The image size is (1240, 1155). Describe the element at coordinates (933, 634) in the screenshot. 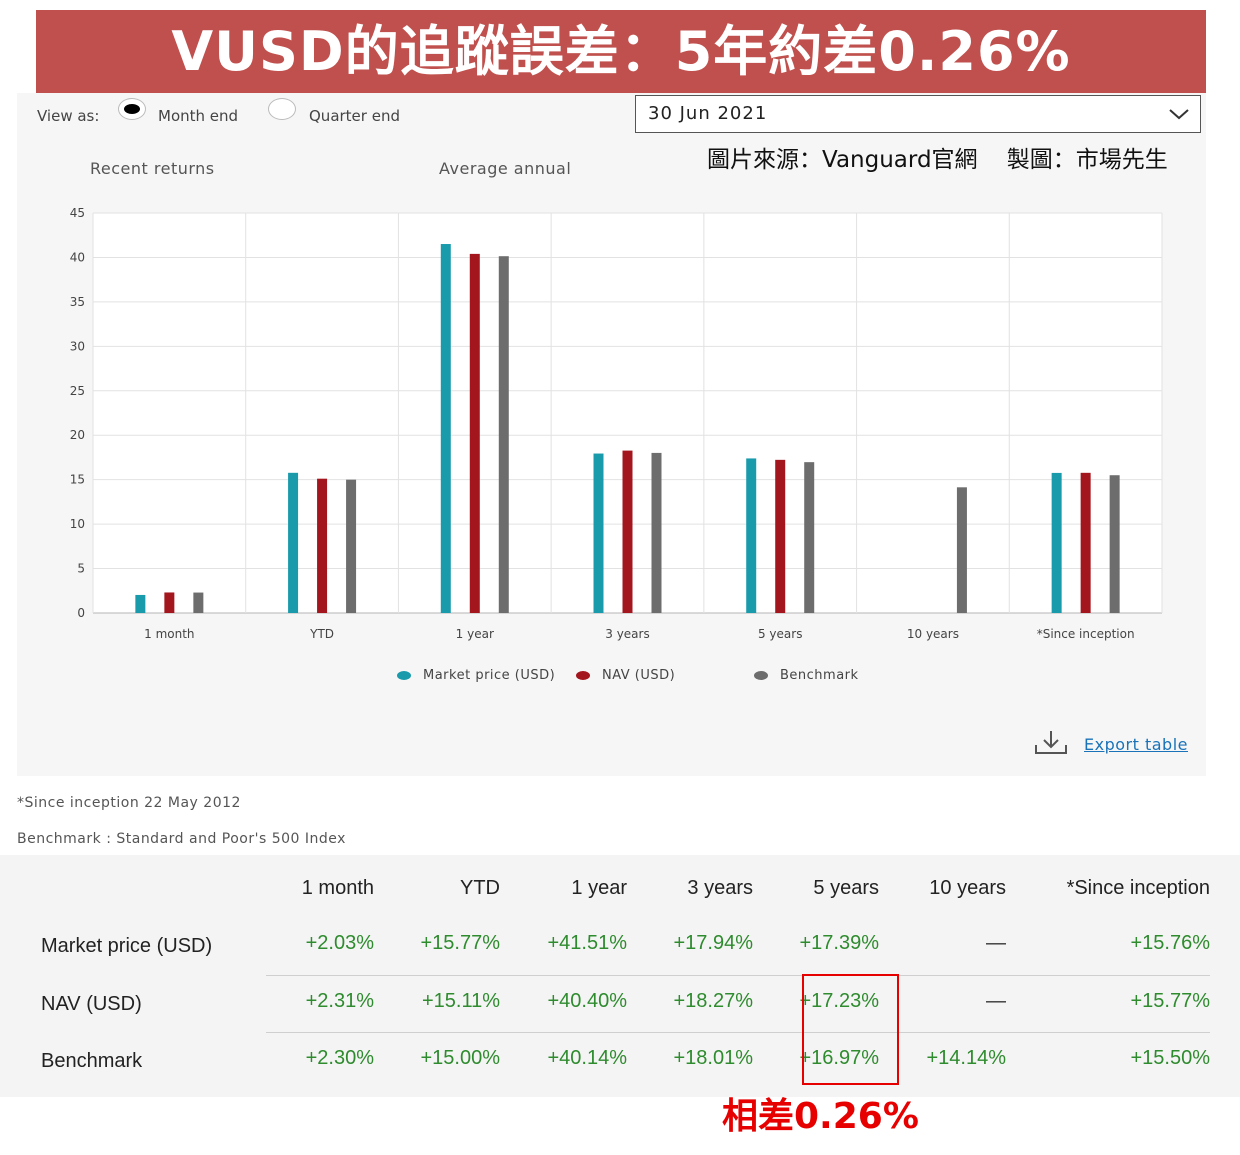

I see `x-tick-label: 10 years` at that location.